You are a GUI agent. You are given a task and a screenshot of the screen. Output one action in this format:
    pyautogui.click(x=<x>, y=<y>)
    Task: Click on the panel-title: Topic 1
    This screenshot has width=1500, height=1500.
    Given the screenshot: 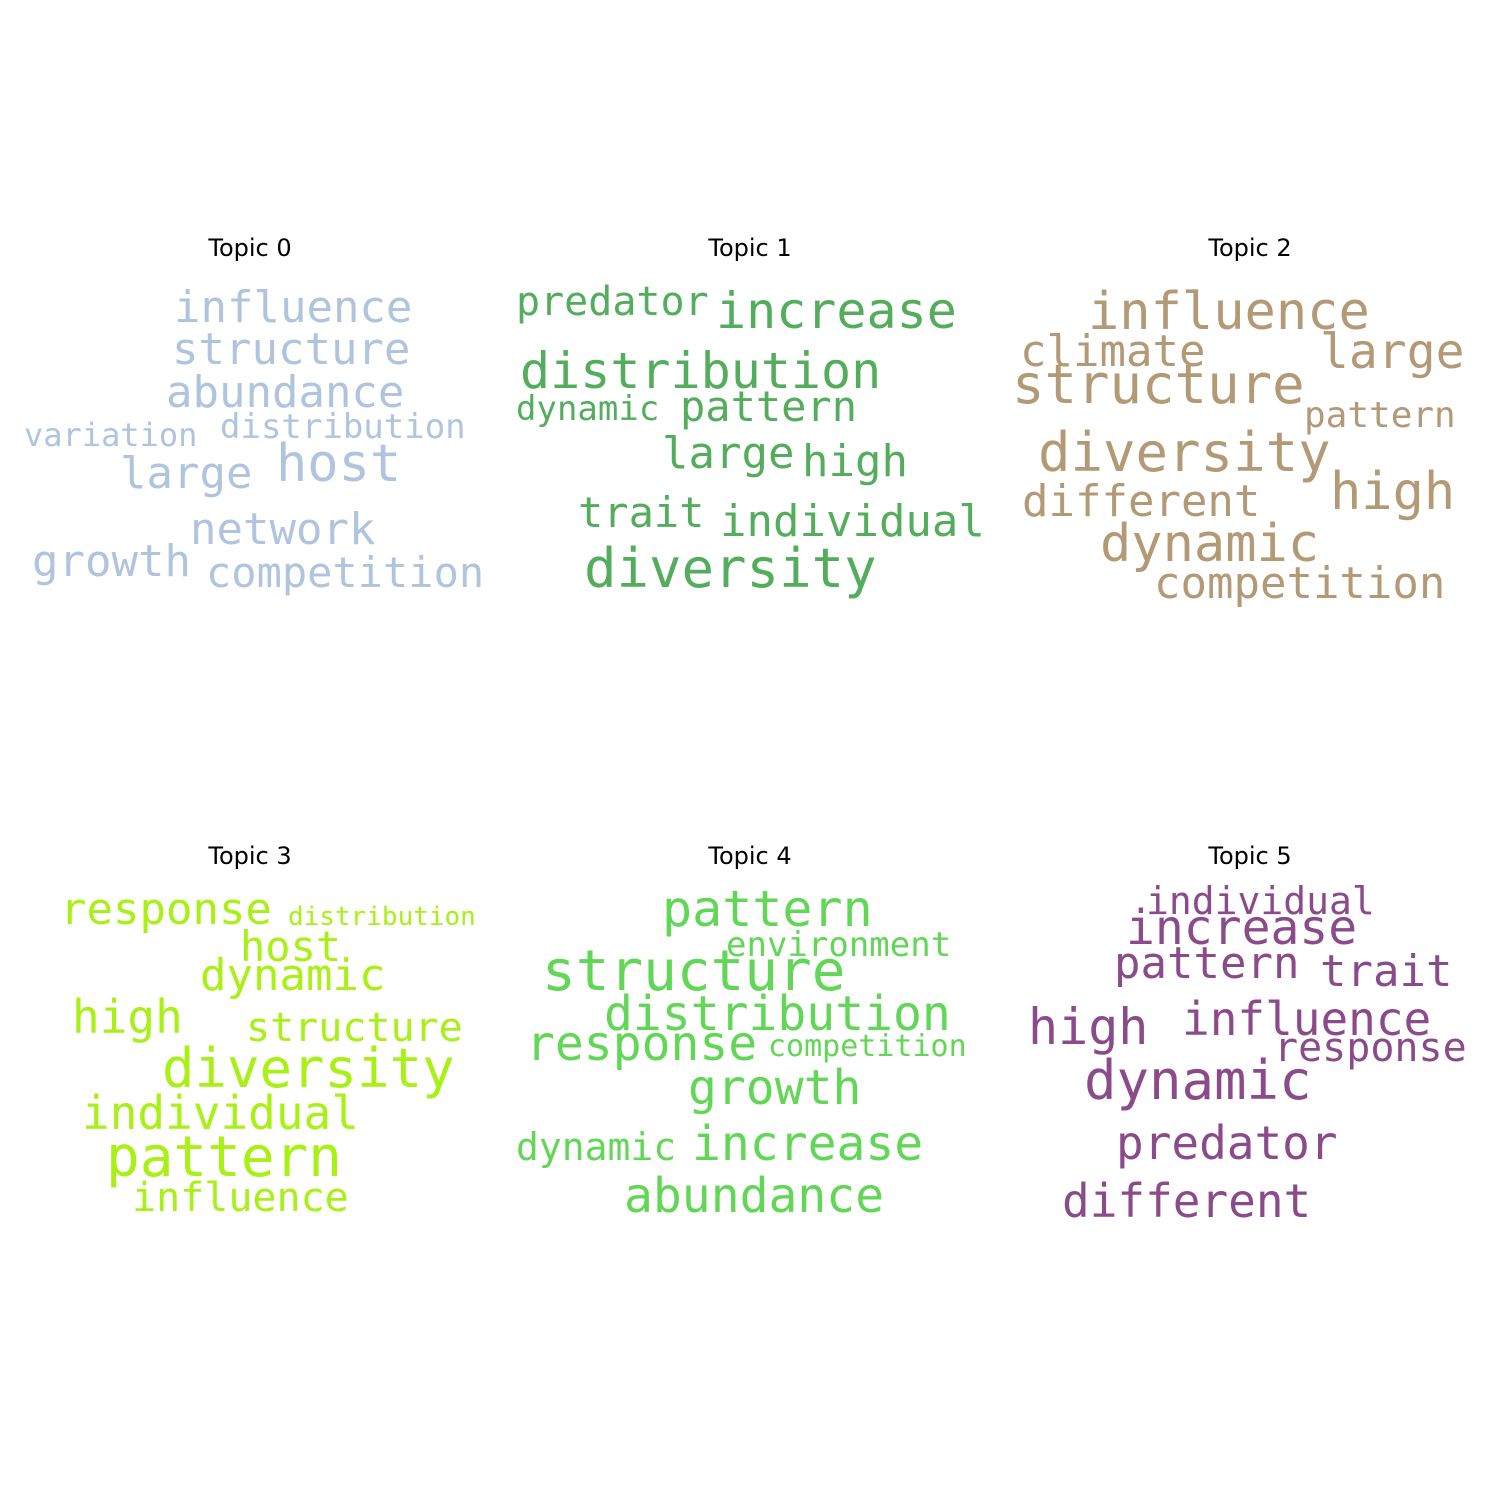 What is the action you would take?
    pyautogui.click(x=750, y=248)
    